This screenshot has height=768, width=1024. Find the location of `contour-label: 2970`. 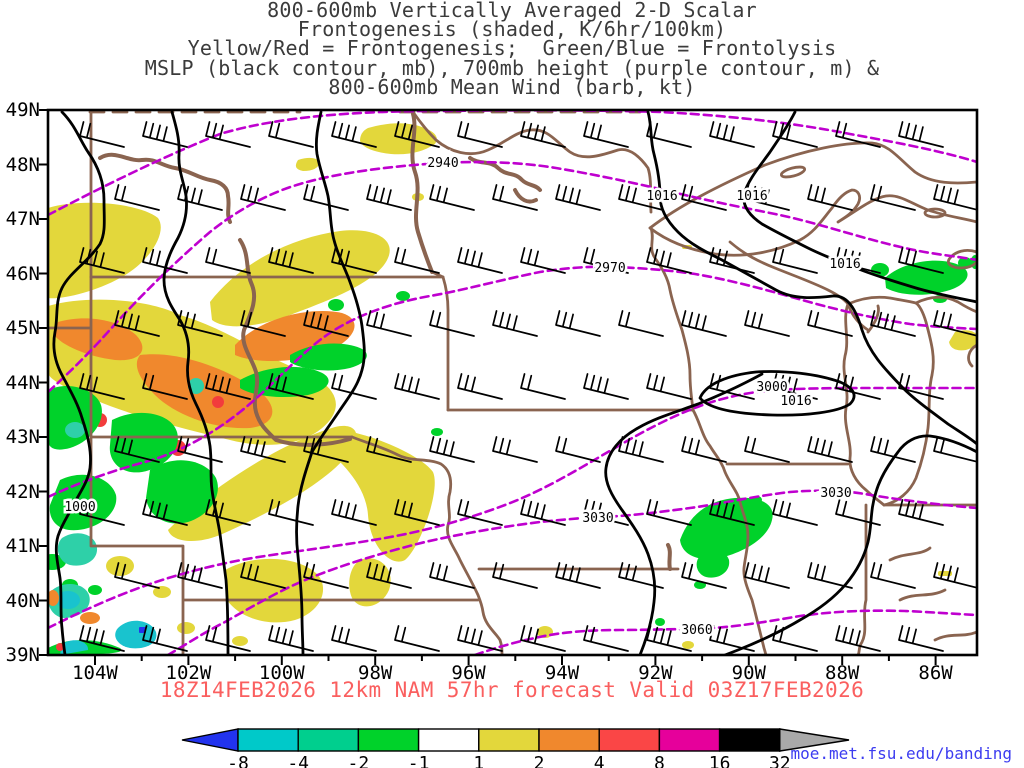

contour-label: 2970 is located at coordinates (609, 268).